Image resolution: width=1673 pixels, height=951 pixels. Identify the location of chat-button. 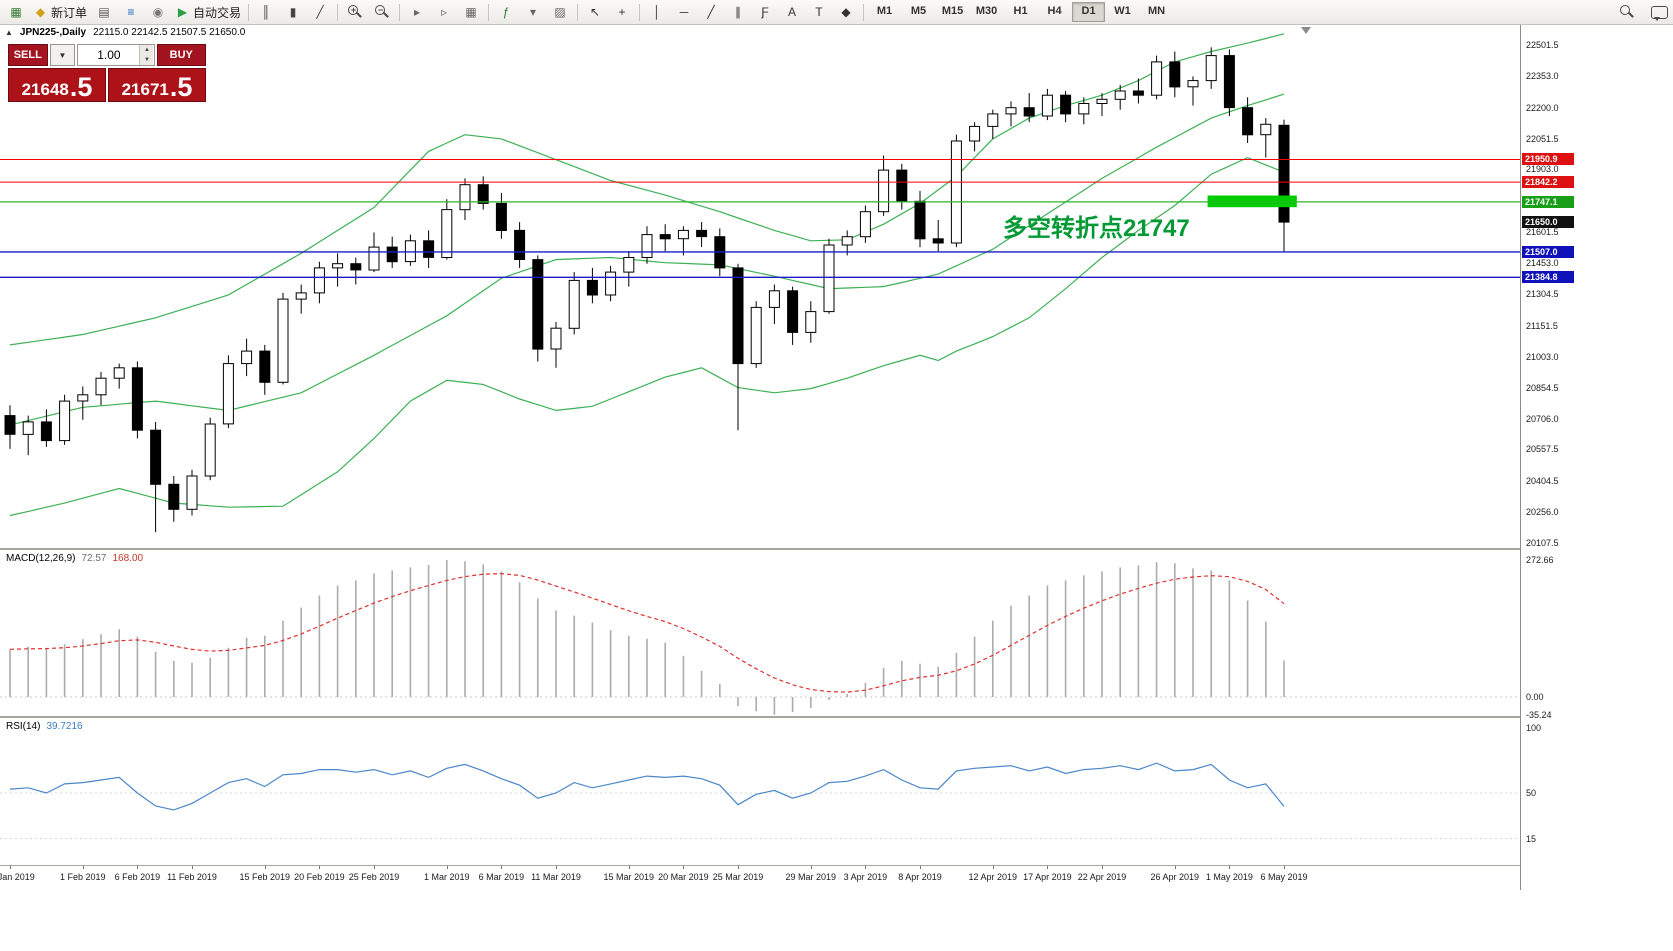
(1659, 12).